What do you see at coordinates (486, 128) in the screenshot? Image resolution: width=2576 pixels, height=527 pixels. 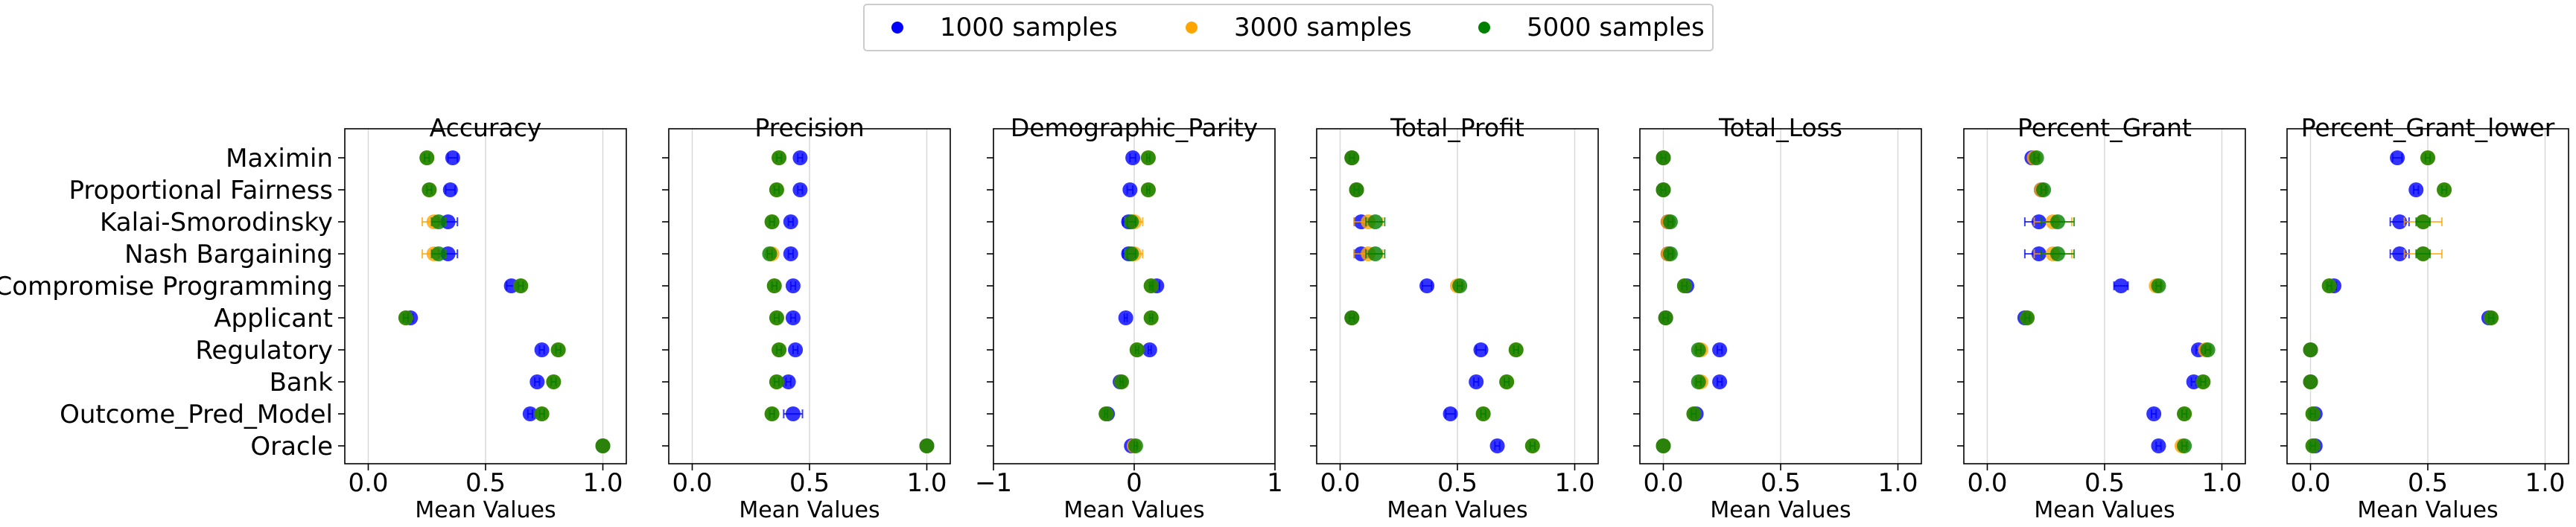 I see `panel-title: Accuracy` at bounding box center [486, 128].